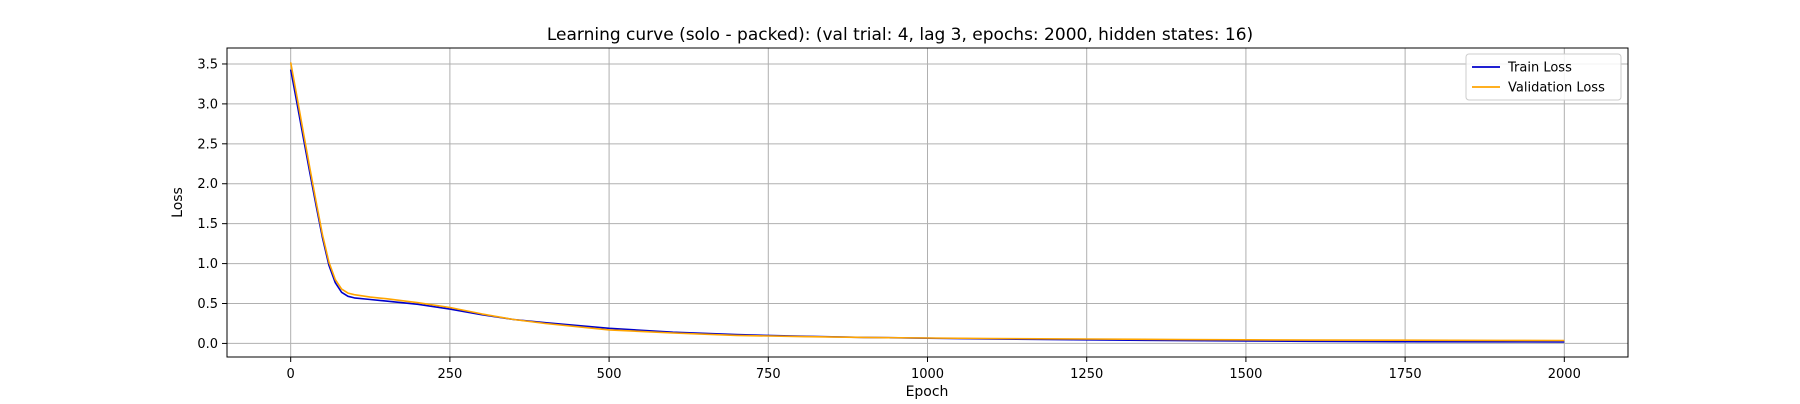 This screenshot has width=1800, height=404. I want to click on x-tick-label: 250, so click(449, 374).